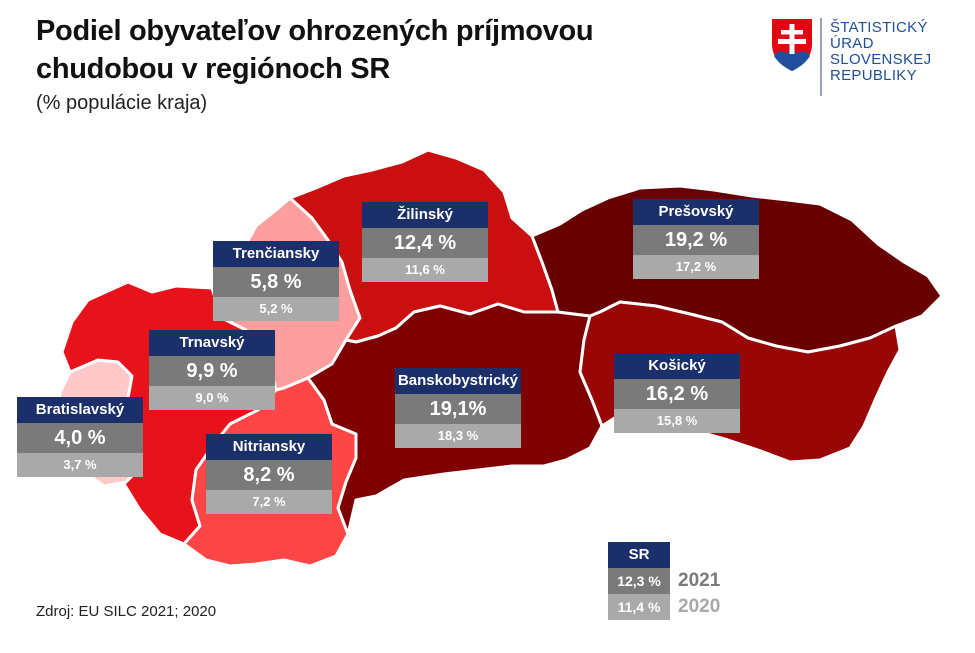 This screenshot has height=653, width=975. I want to click on sr-value-2021: 12,3 %, so click(639, 581).